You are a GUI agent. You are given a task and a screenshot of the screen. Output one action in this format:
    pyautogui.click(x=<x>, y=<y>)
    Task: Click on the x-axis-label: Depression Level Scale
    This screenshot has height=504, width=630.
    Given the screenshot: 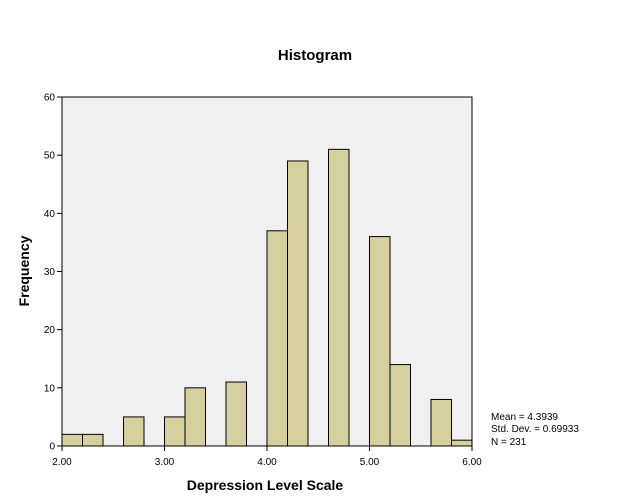 What is the action you would take?
    pyautogui.click(x=265, y=485)
    